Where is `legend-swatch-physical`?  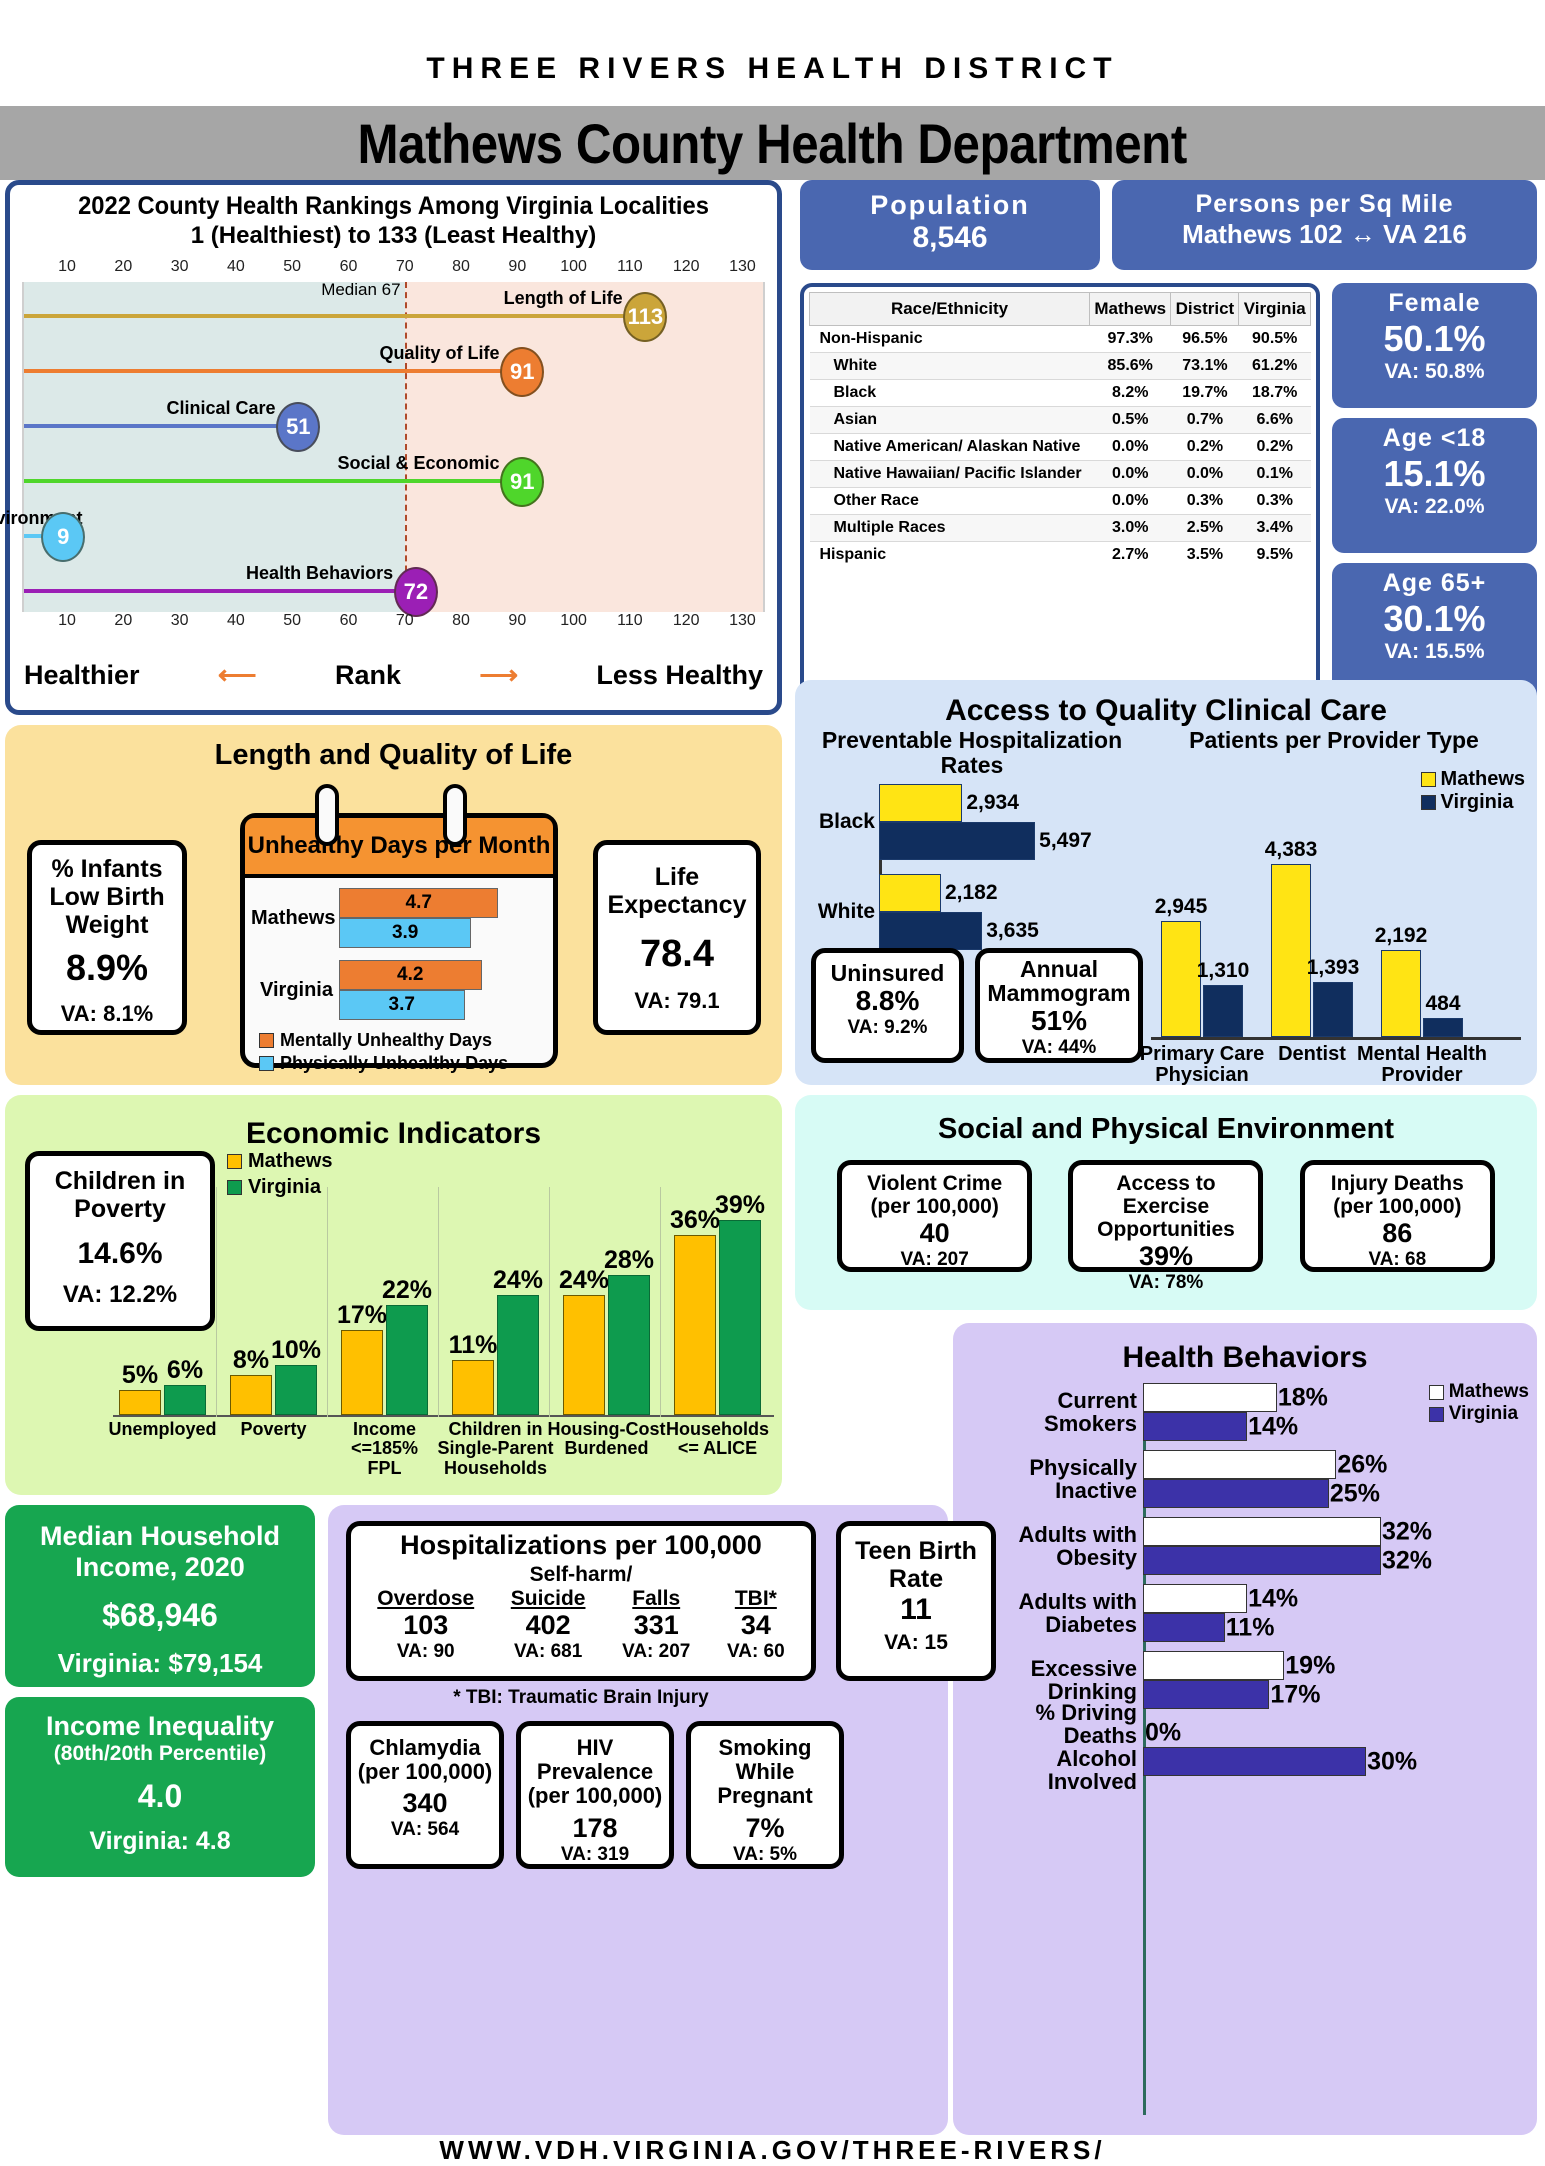
legend-swatch-physical is located at coordinates (266, 1063).